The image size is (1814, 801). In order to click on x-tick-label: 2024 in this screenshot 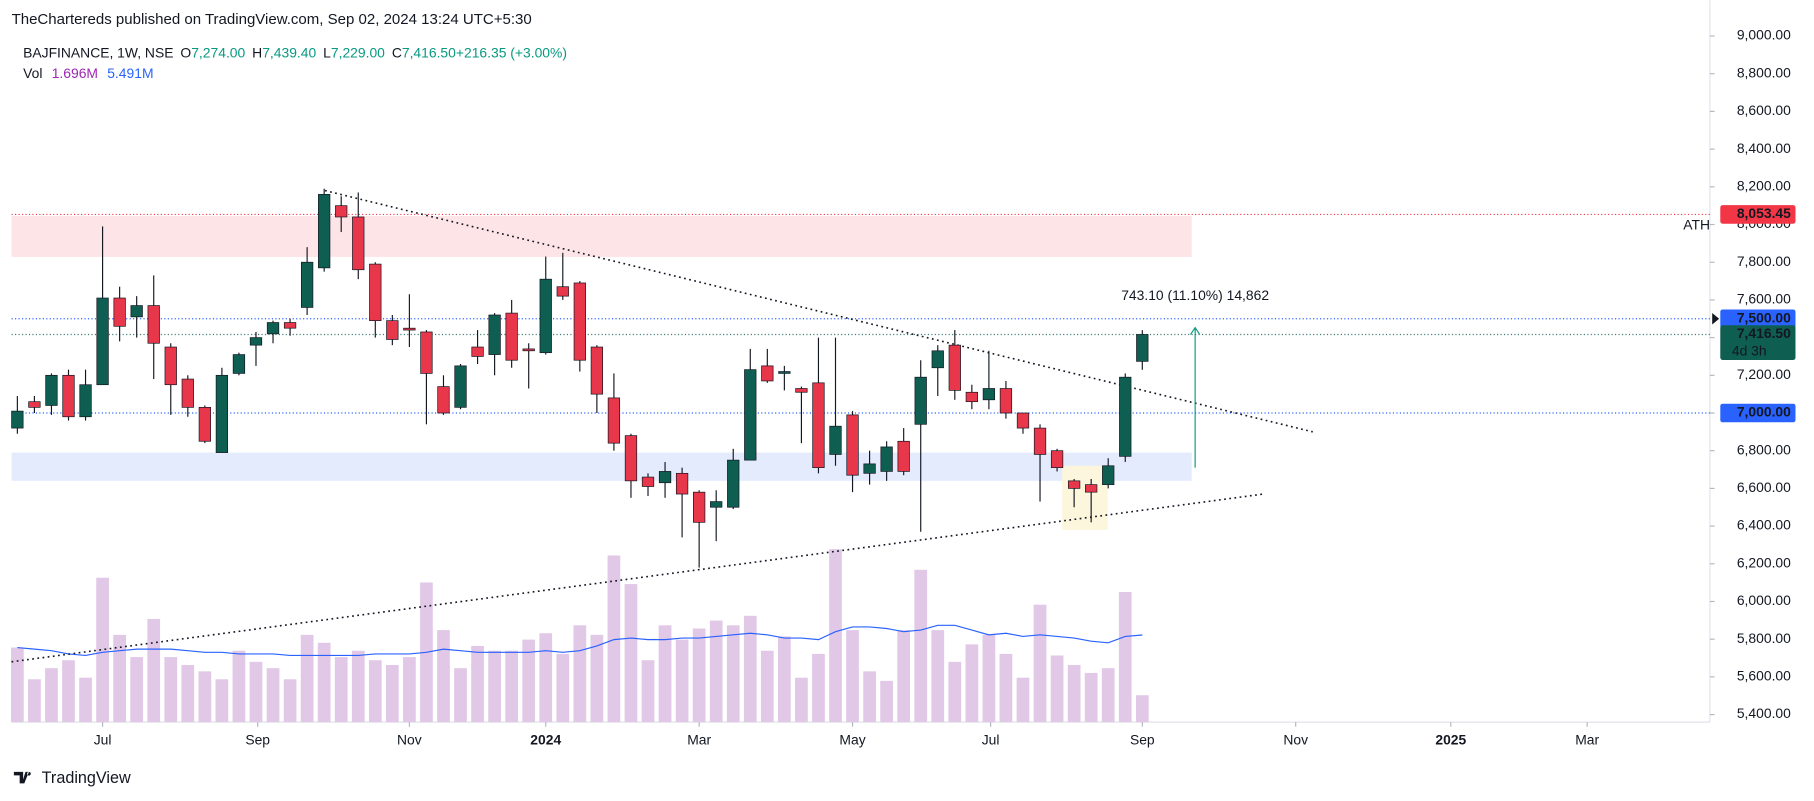, I will do `click(545, 739)`.